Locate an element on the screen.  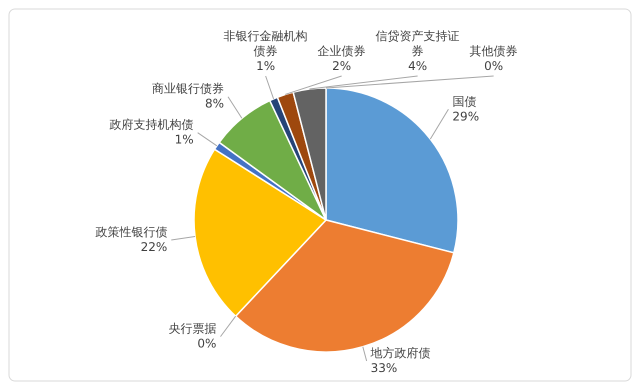
slice-label: 政府支持机构债 is located at coordinates (152, 125).